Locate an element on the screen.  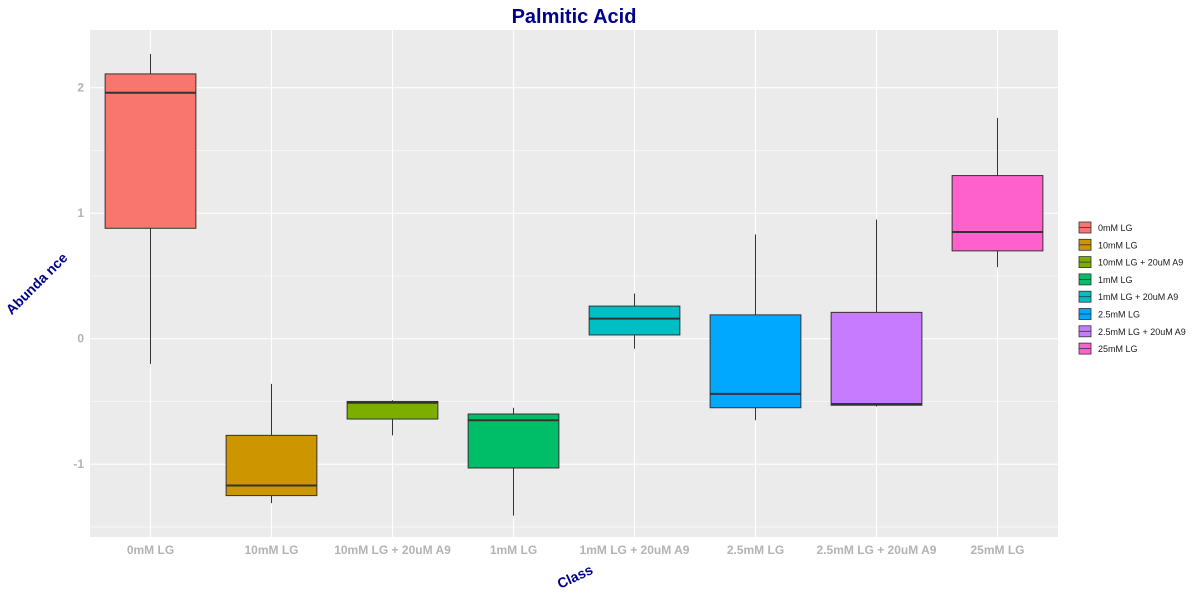
x-tick-label: 2.5mM LG is located at coordinates (755, 550).